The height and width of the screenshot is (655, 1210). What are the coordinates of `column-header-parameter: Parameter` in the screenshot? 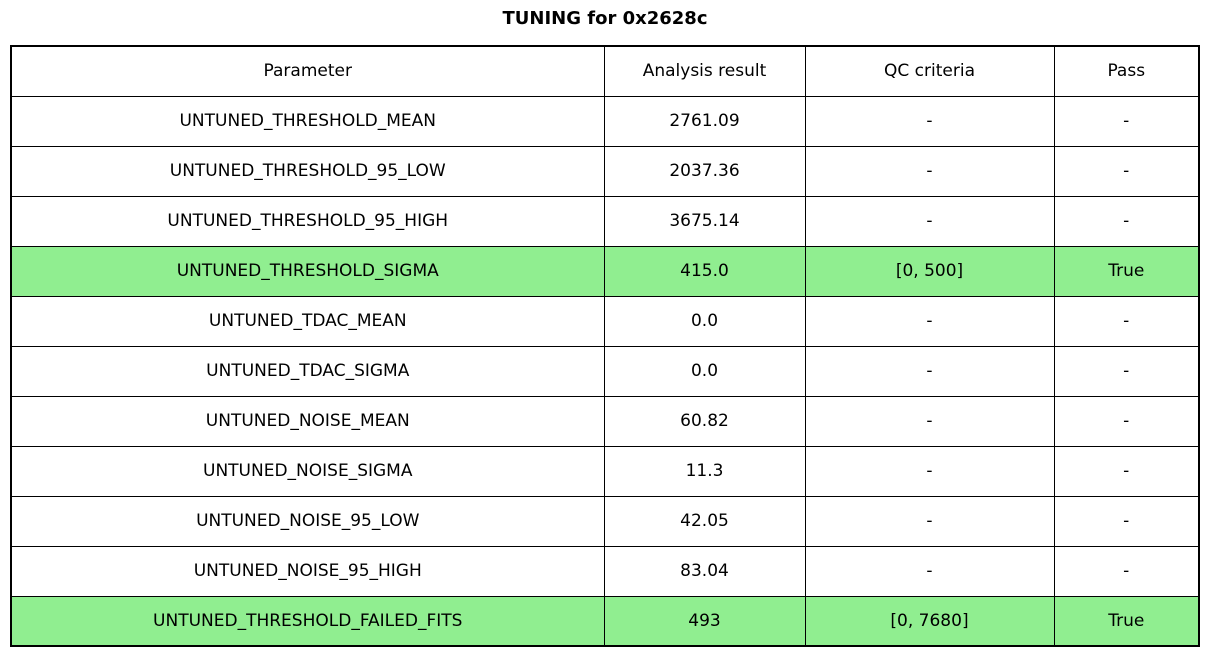 It's located at (307, 71).